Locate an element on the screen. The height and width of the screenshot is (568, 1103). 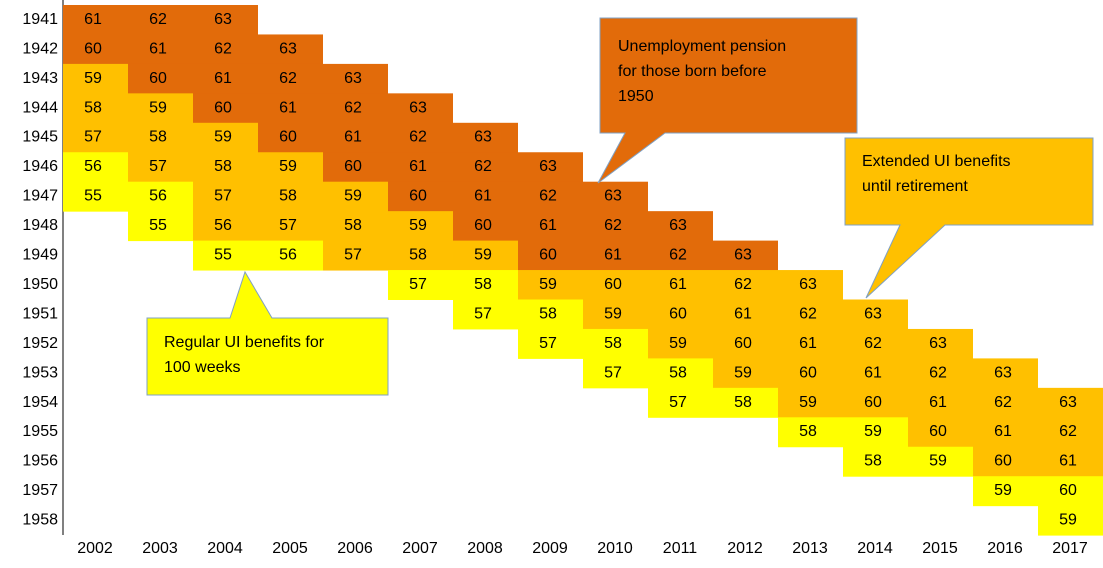
row-label: 1950 is located at coordinates (40, 284).